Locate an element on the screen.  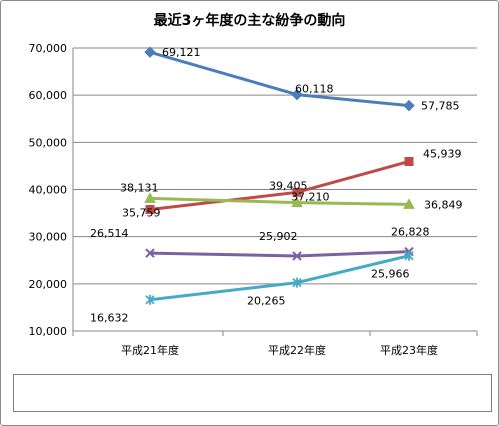
data-label: 45,939 is located at coordinates (442, 153).